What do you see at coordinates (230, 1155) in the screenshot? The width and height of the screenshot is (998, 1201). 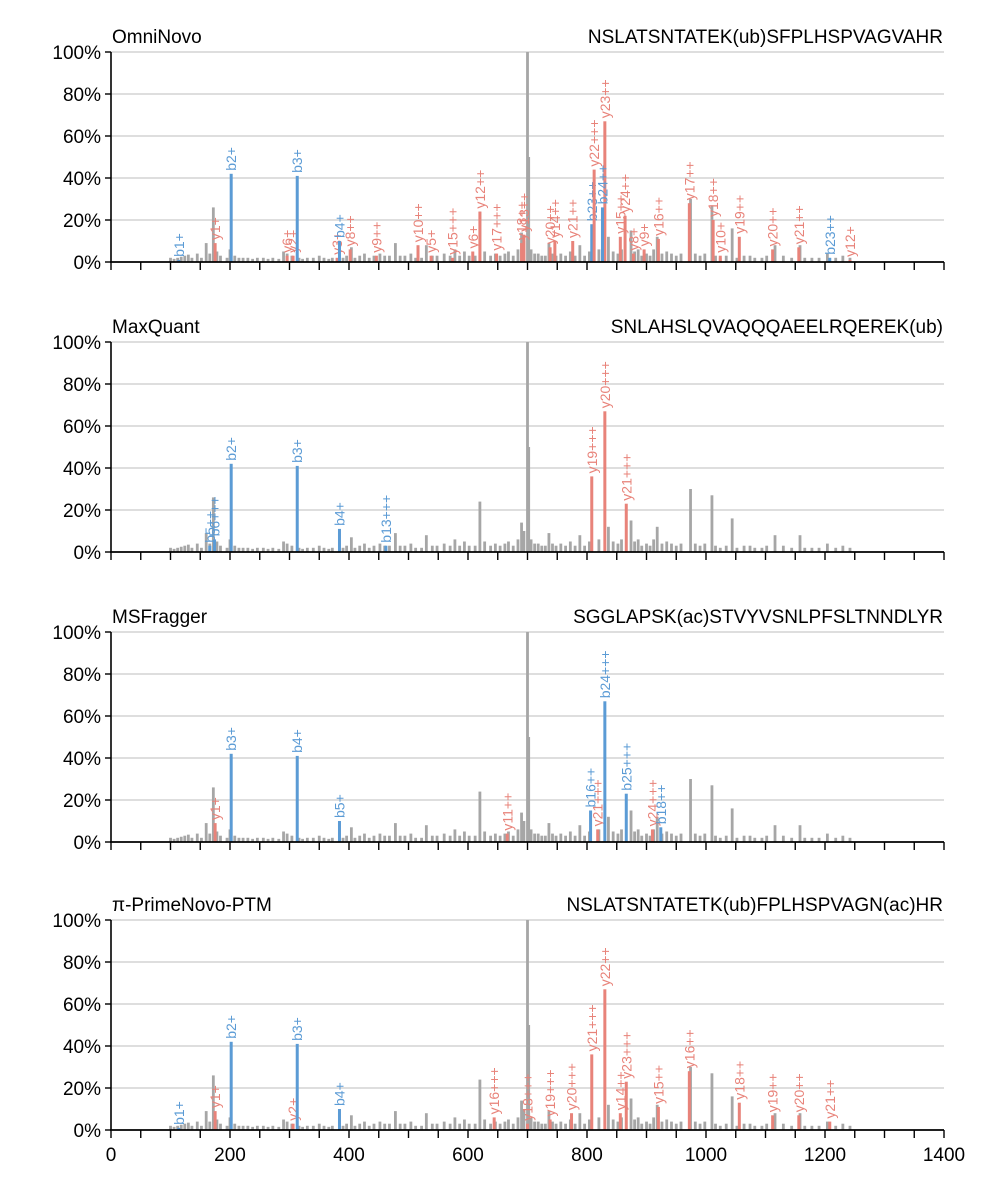 I see `x-tick-label: 200` at bounding box center [230, 1155].